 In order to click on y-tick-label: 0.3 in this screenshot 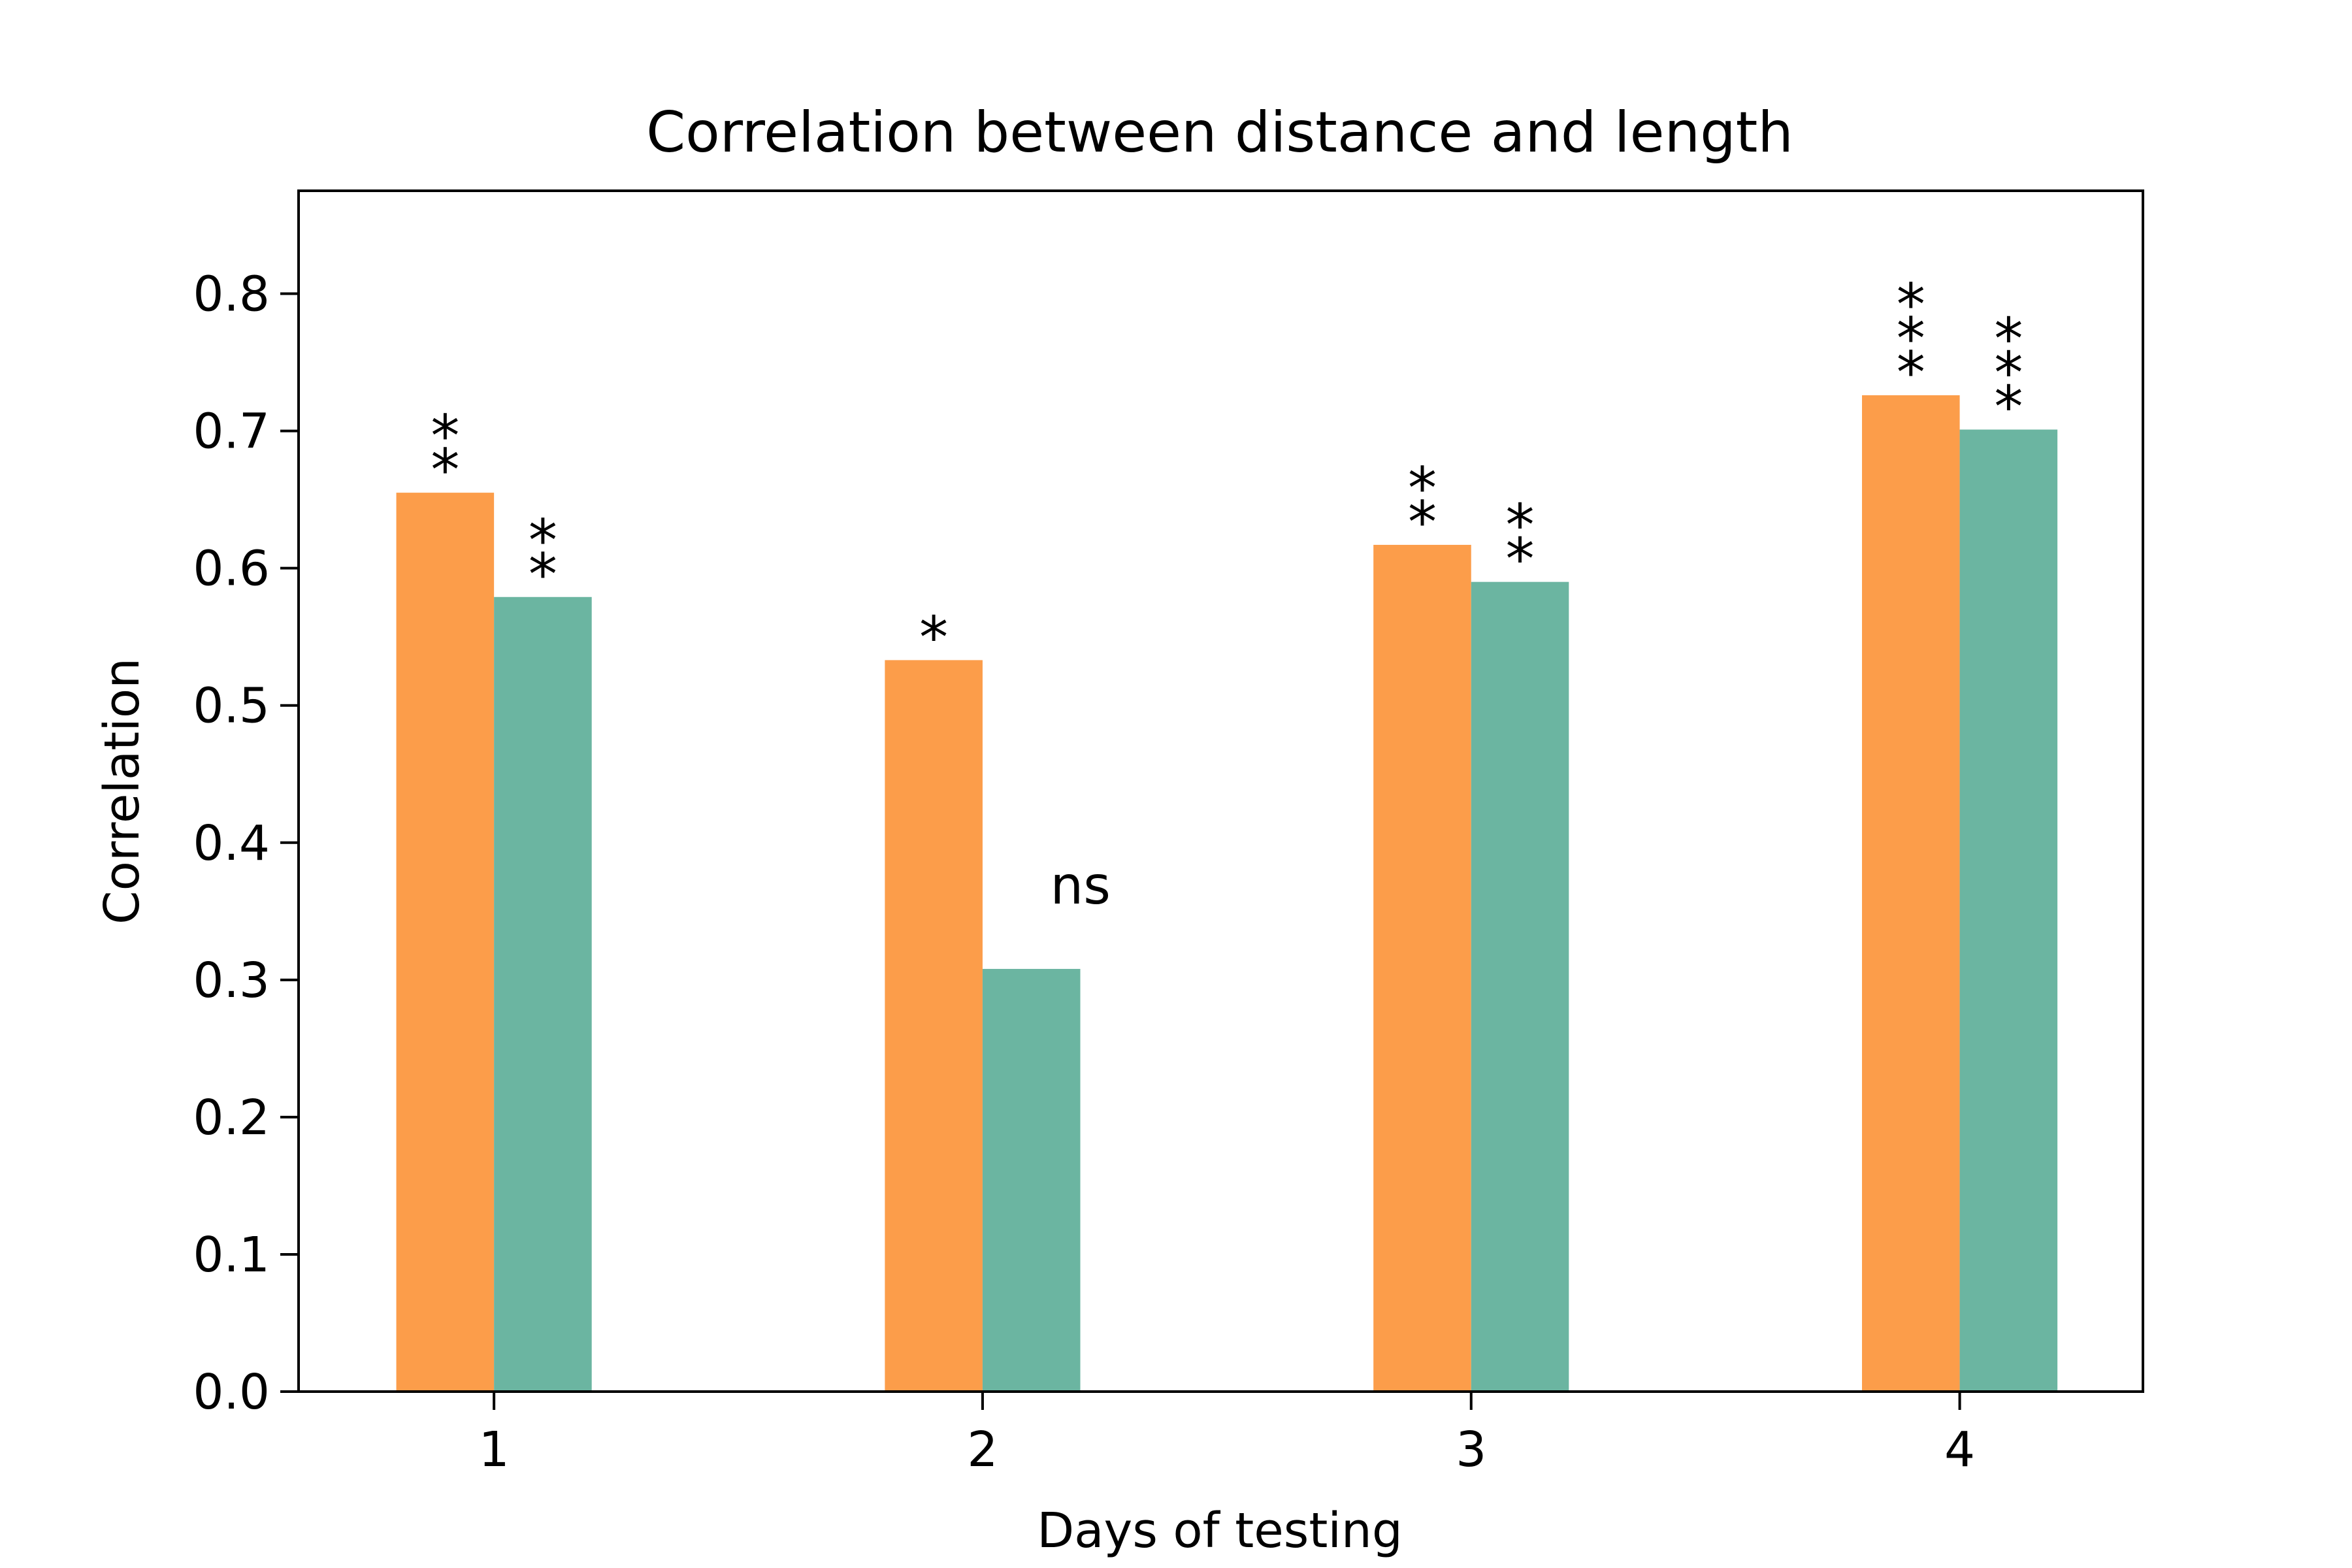, I will do `click(231, 981)`.